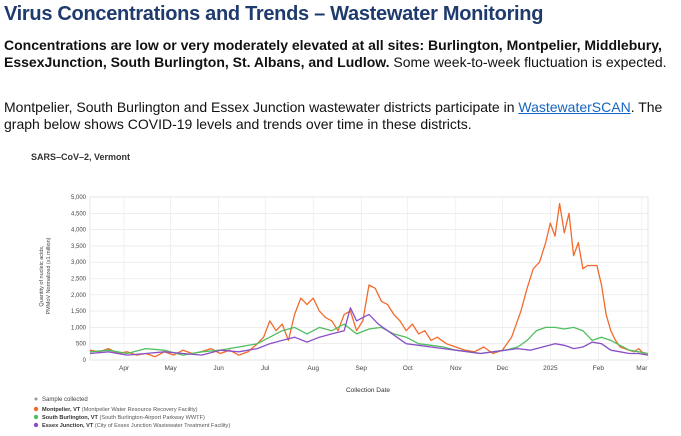 This screenshot has width=681, height=436. Describe the element at coordinates (68, 426) in the screenshot. I see `legend-entry-name: Essex Junction, VT` at that location.